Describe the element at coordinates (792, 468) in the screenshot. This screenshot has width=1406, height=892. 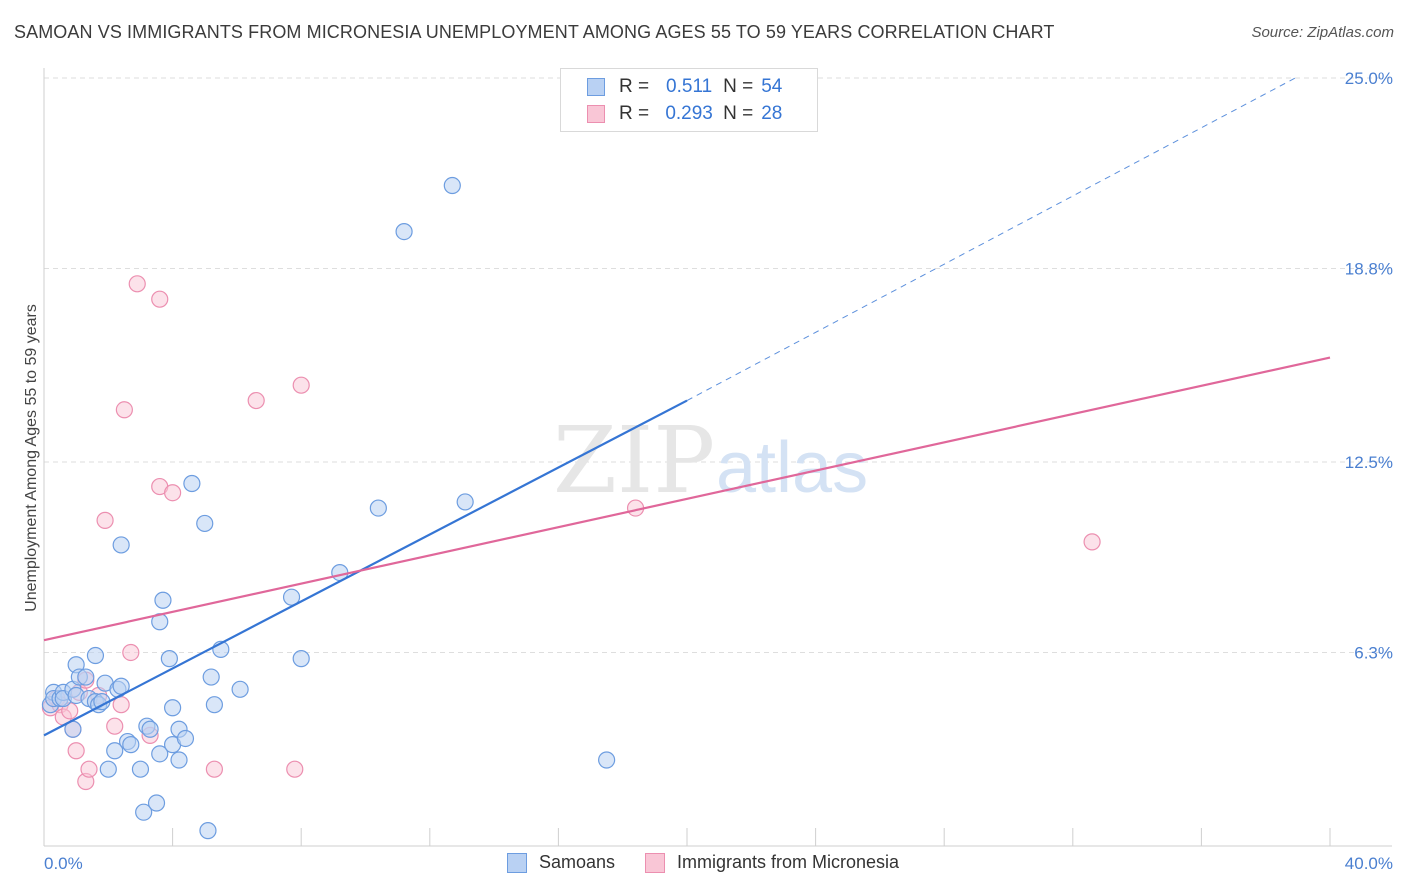
I see `watermark-atlas: atlas` at that location.